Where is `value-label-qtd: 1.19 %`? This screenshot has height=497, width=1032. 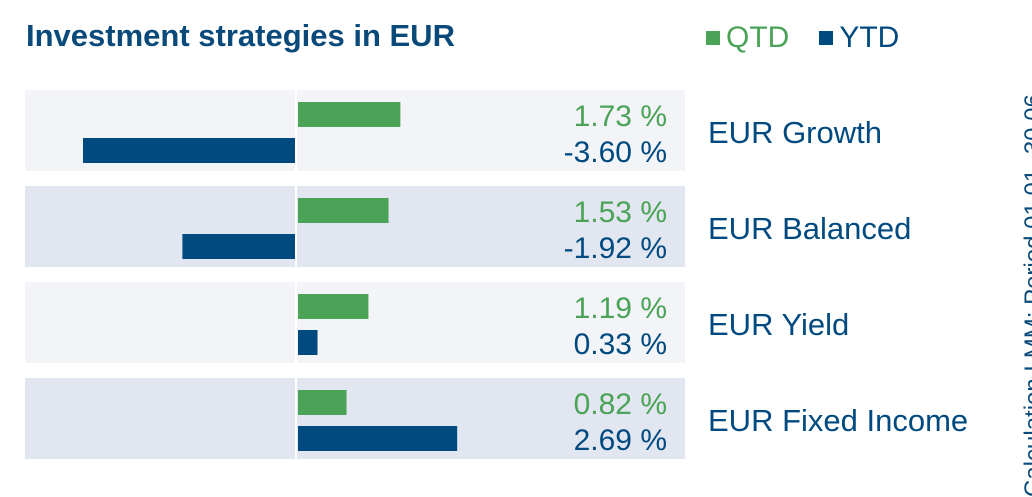
value-label-qtd: 1.19 % is located at coordinates (620, 308).